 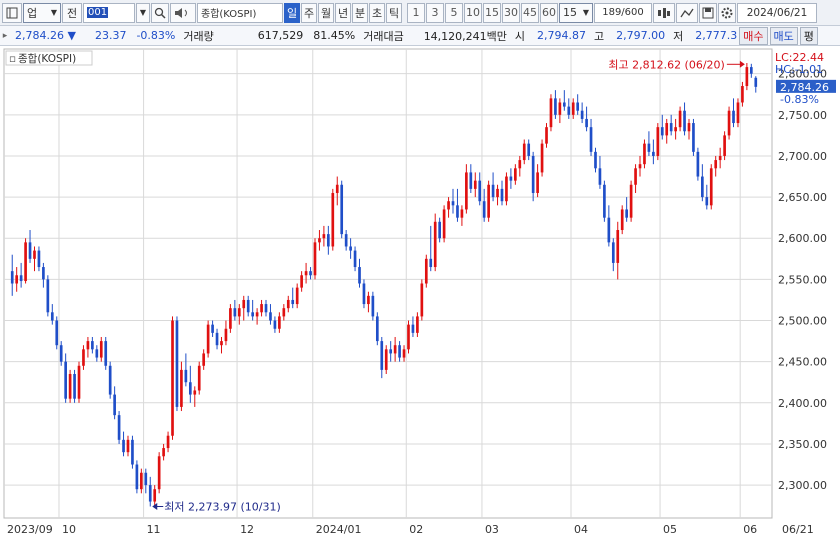 What do you see at coordinates (520, 36) in the screenshot?
I see `open-label: 시` at bounding box center [520, 36].